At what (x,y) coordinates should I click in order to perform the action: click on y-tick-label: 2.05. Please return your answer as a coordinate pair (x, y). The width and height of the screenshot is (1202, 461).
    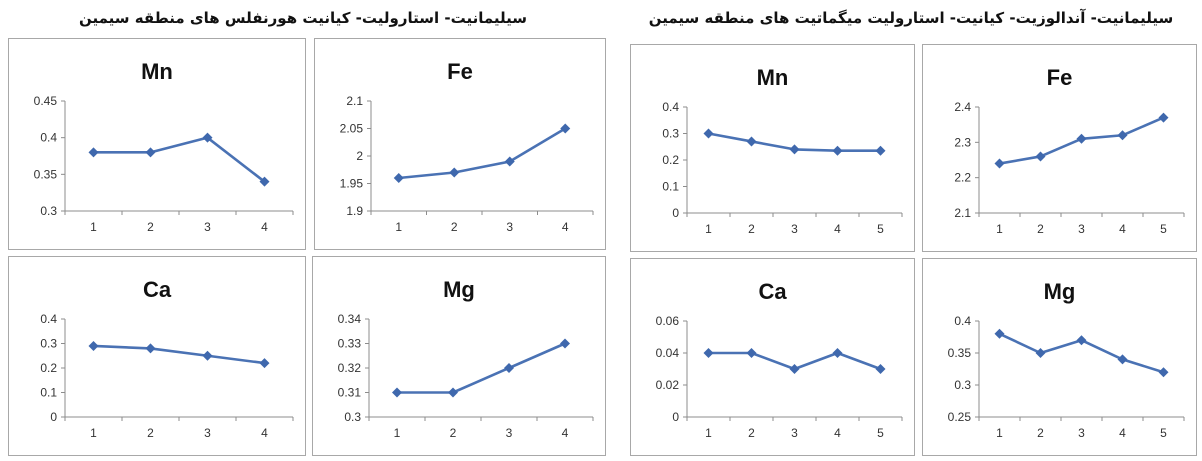
    Looking at the image, I should click on (352, 129).